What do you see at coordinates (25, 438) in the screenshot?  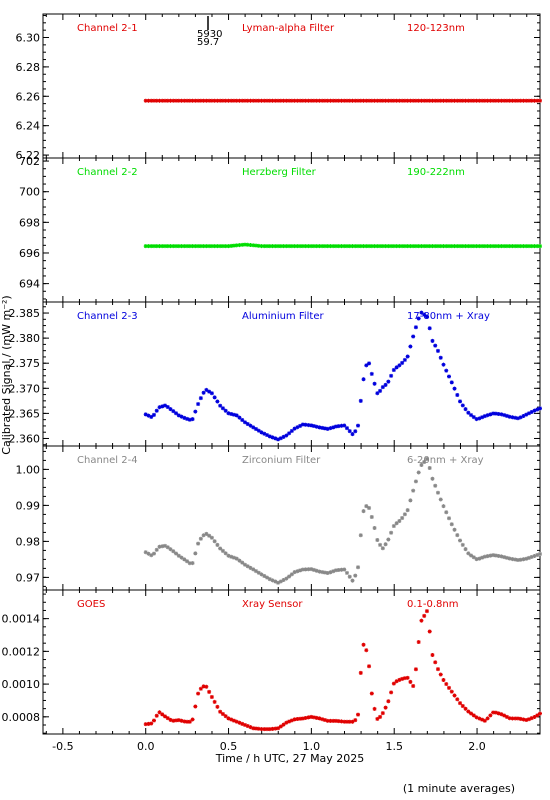 I see `y-tick-label: 2.360` at bounding box center [25, 438].